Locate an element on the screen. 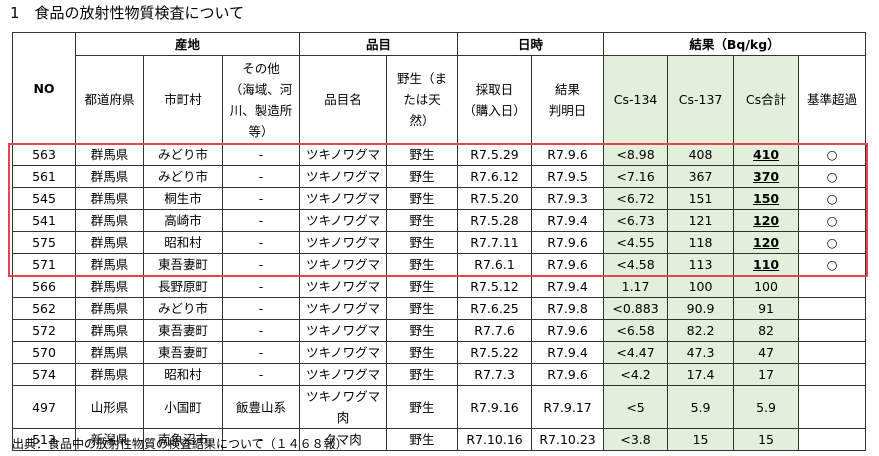 The width and height of the screenshot is (879, 456). source-note: 出典：食品中の放射性物質の検査結果について（１４６８報） is located at coordinates (180, 444).